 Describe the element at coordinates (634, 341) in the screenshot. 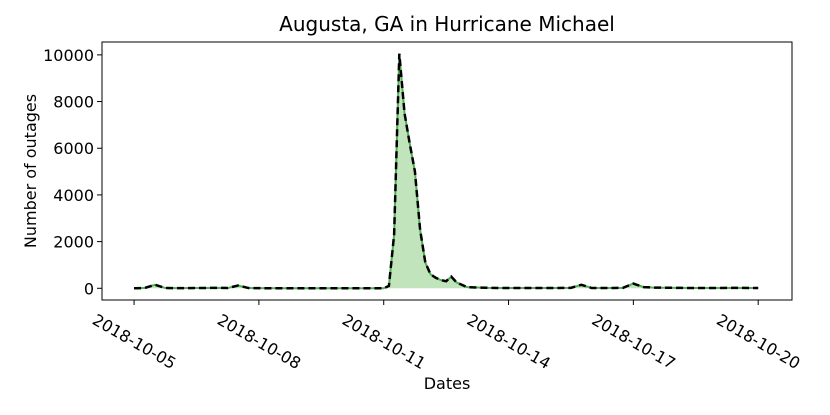

I see `x-tick-label: 2018-10-17` at that location.